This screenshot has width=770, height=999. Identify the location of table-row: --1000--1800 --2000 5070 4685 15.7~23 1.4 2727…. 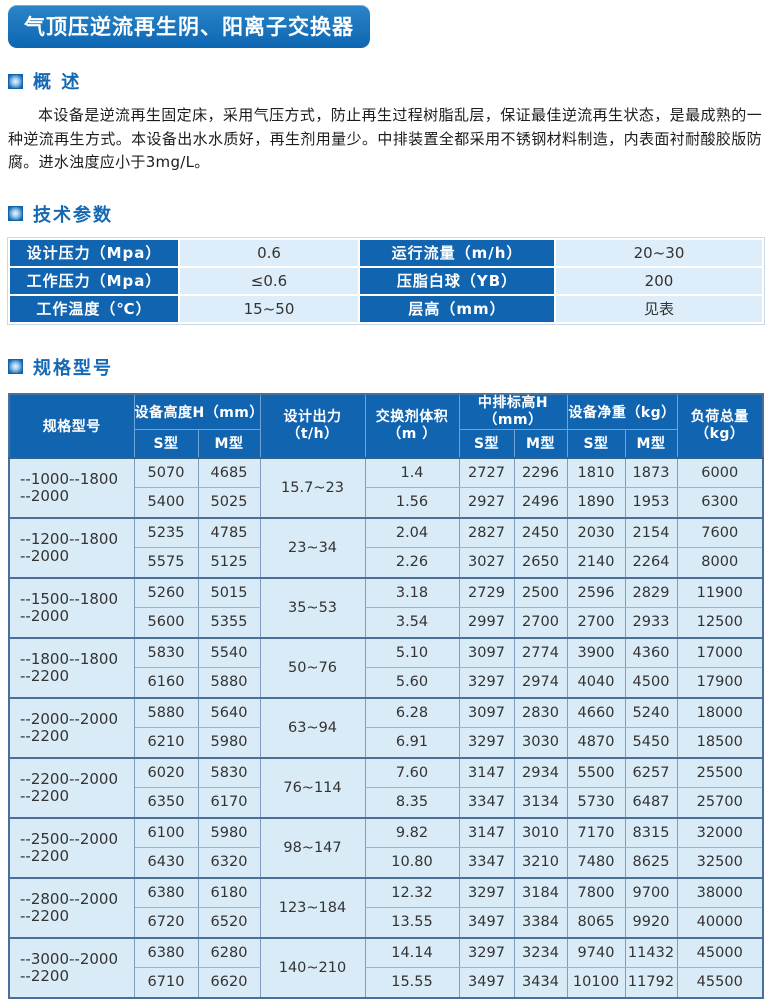
(386, 488).